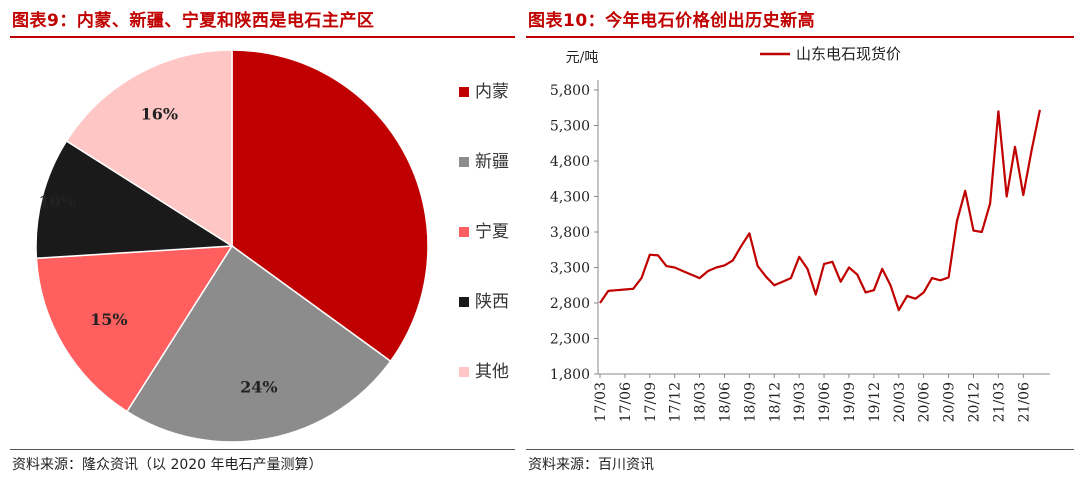 Image resolution: width=1080 pixels, height=486 pixels. Describe the element at coordinates (570, 233) in the screenshot. I see `y-tick-label: 3,800` at that location.